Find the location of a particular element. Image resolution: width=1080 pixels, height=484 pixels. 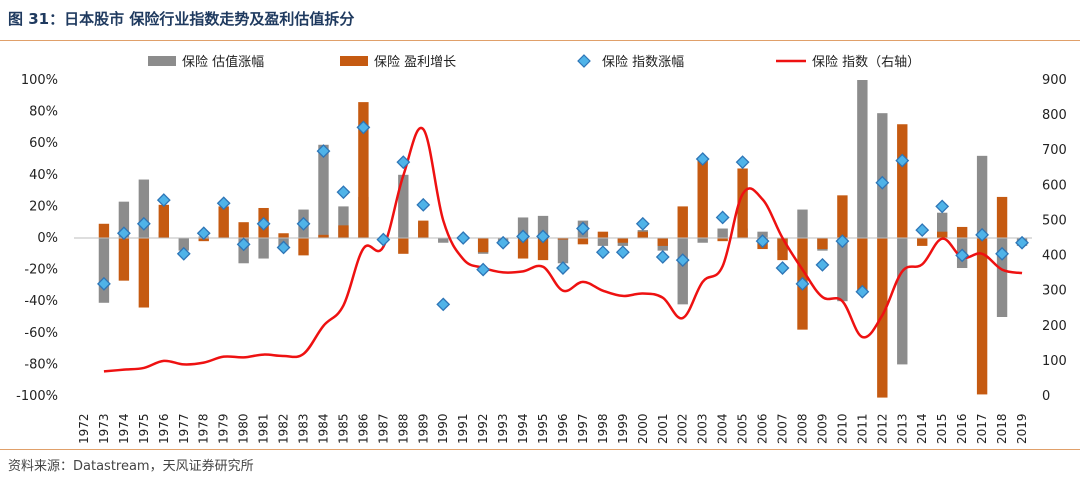

x-tick-label: 1989 is located at coordinates (423, 428).